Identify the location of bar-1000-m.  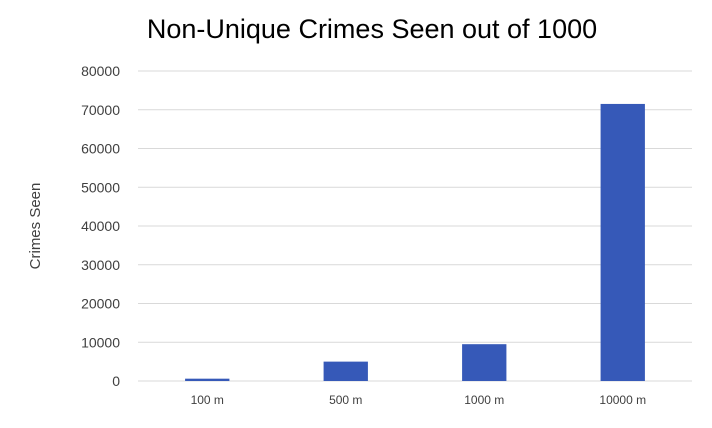
(484, 362).